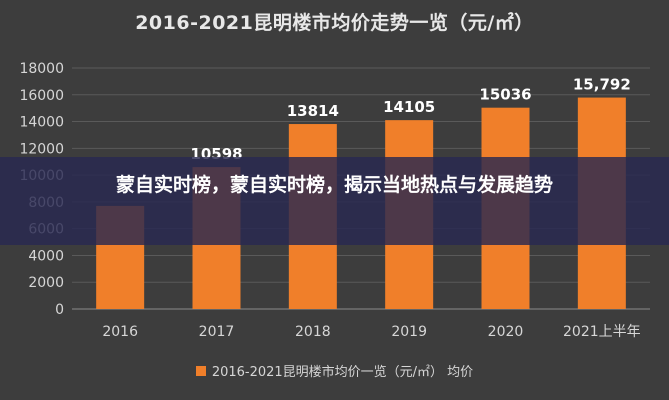 The width and height of the screenshot is (669, 400). I want to click on x-tick-label: 2021上半年, so click(602, 332).